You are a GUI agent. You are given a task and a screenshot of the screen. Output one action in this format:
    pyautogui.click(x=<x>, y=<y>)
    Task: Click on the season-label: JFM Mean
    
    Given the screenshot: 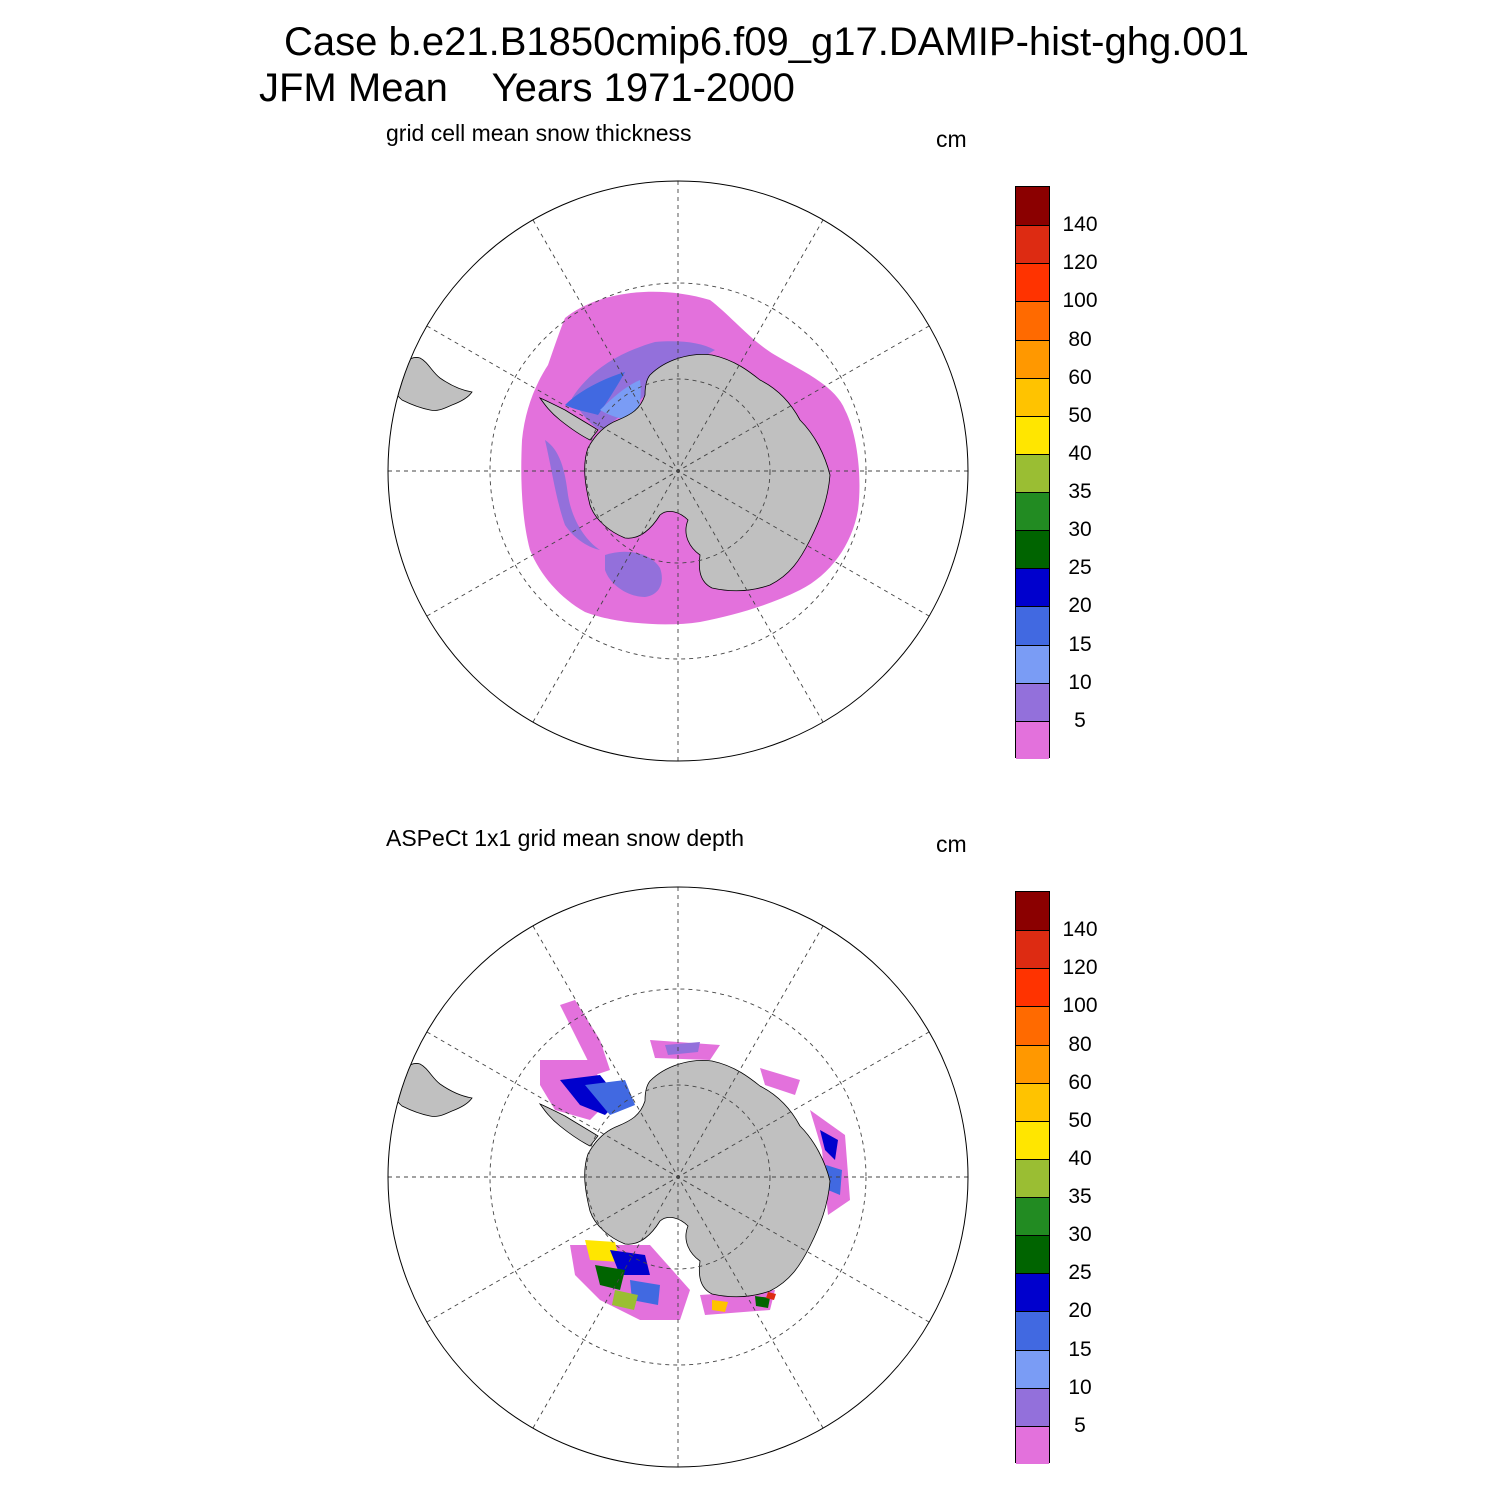 What is the action you would take?
    pyautogui.click(x=353, y=88)
    